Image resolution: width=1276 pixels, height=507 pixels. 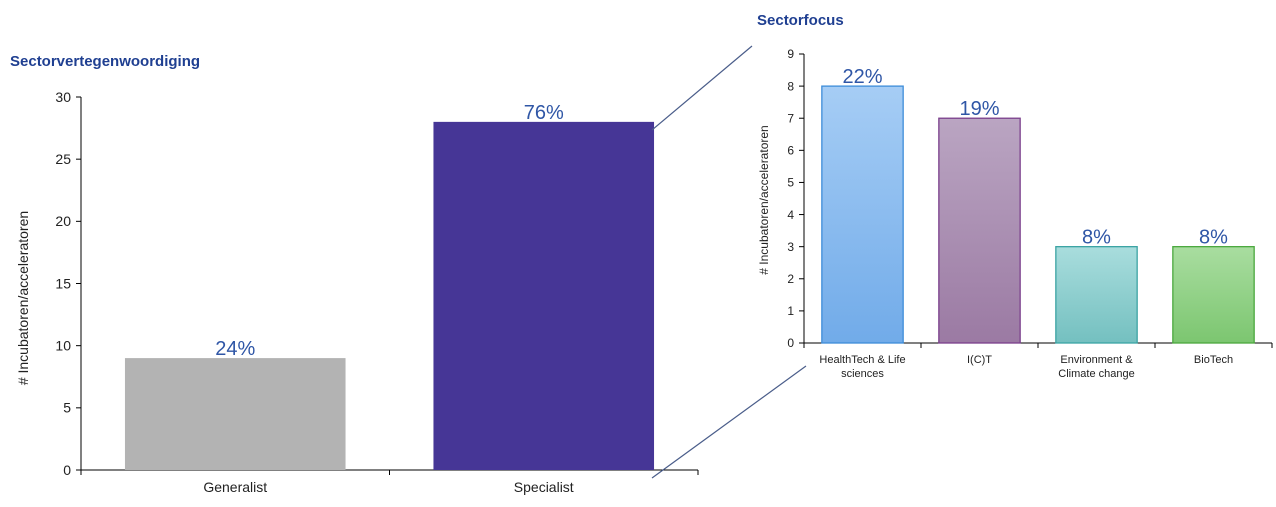 What do you see at coordinates (544, 487) in the screenshot?
I see `category-label: Specialist` at bounding box center [544, 487].